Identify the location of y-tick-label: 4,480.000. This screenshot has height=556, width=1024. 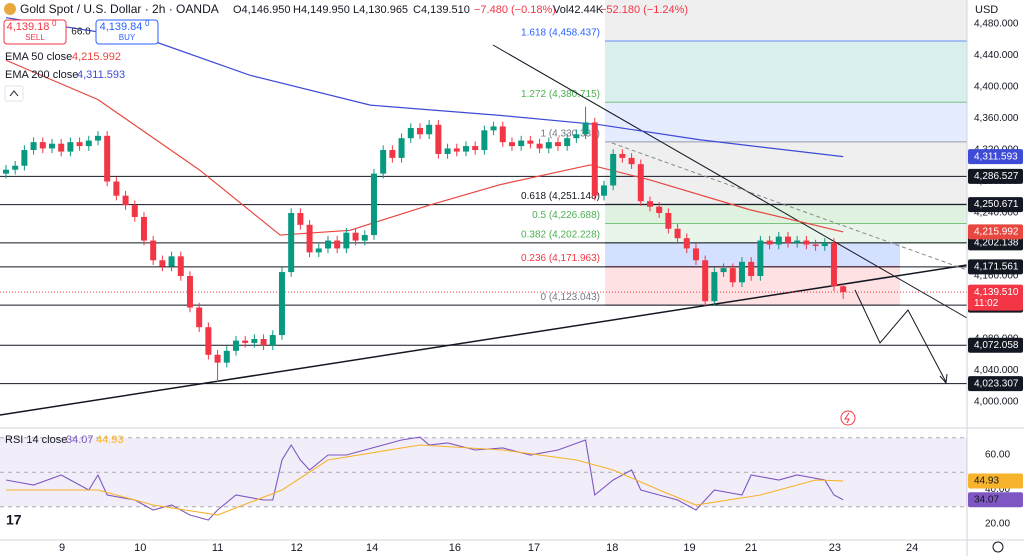
(996, 24).